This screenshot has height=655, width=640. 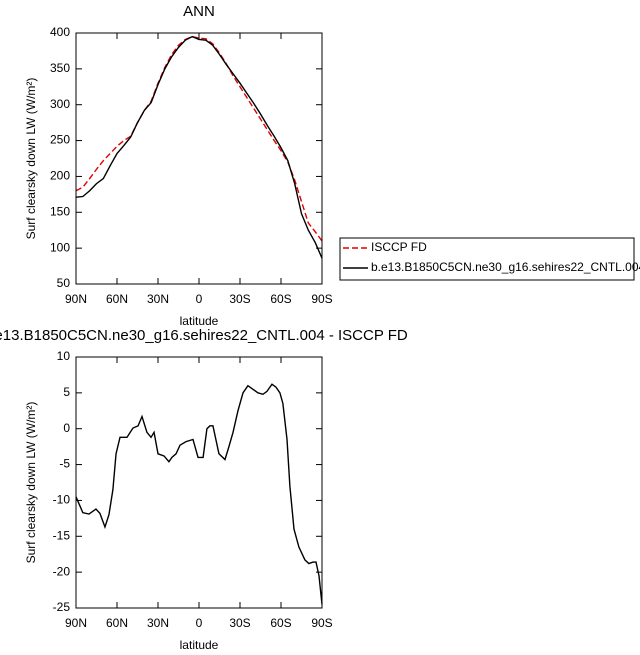 I want to click on y-tick-label: -15, so click(x=62, y=535).